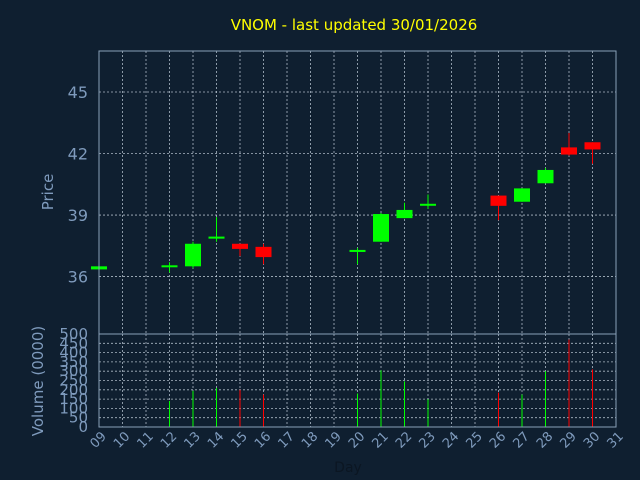 This screenshot has width=640, height=480. What do you see at coordinates (263, 440) in the screenshot?
I see `x-tick-label: 16` at bounding box center [263, 440].